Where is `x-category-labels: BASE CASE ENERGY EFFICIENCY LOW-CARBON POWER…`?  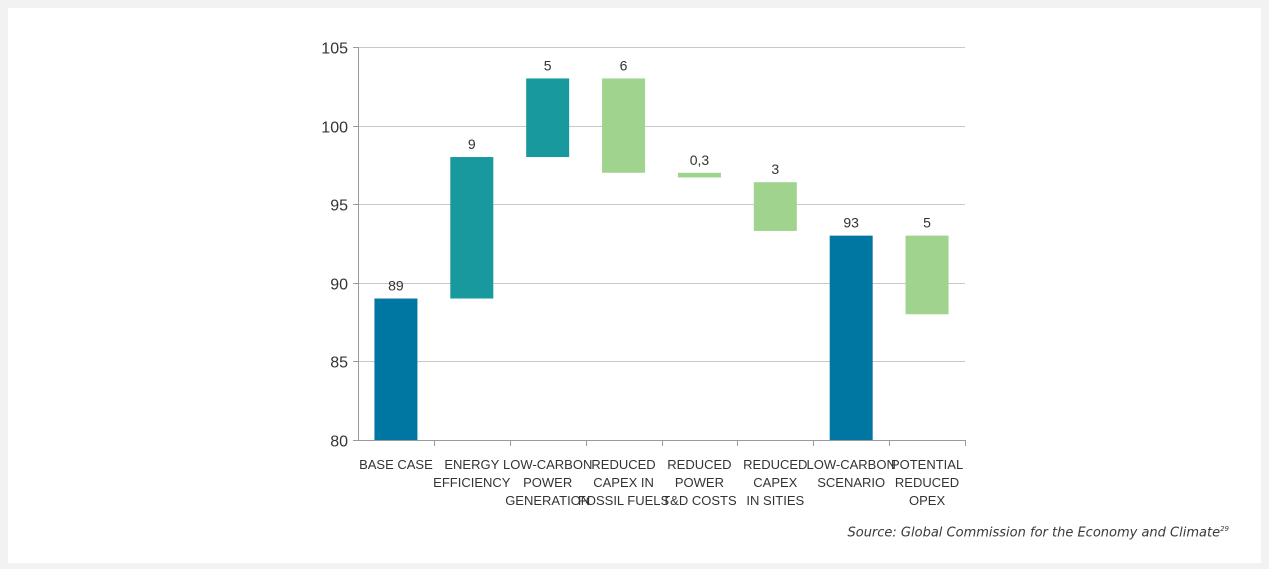
x-category-labels: BASE CASE ENERGY EFFICIENCY LOW-CARBON POWER… is located at coordinates (661, 482).